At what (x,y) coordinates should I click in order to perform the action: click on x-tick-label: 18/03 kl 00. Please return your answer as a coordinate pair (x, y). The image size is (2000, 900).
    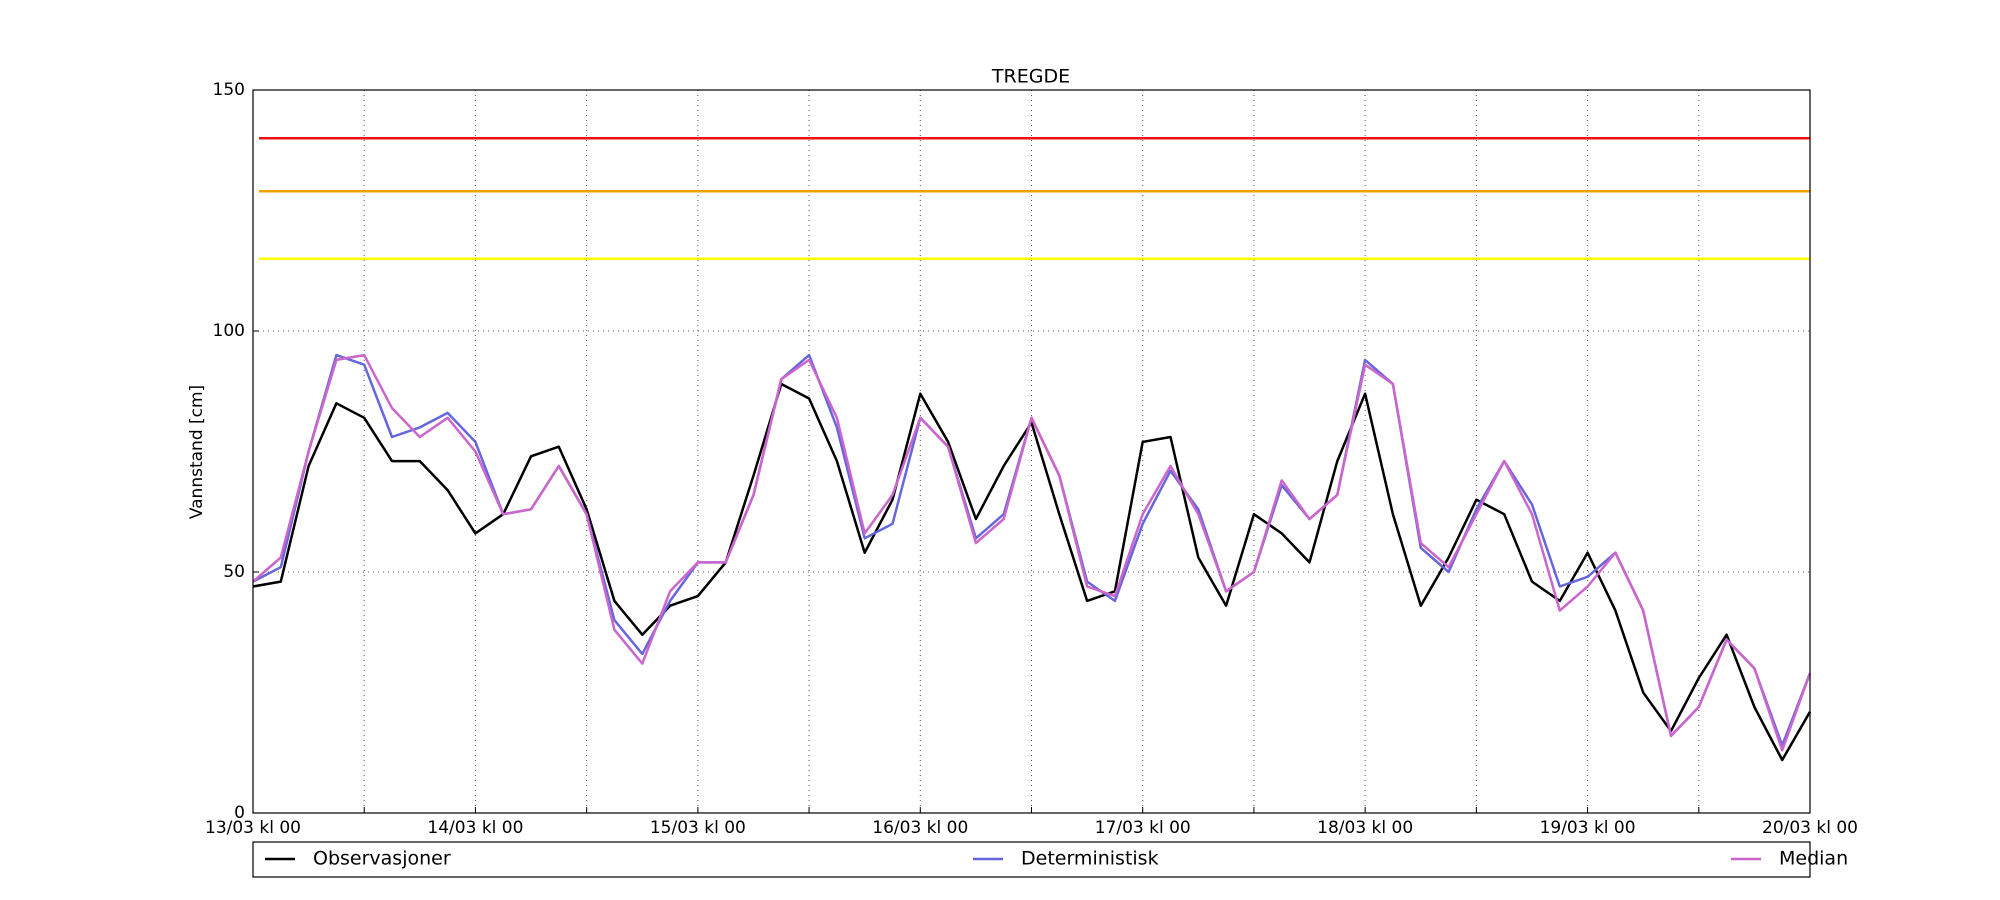
    Looking at the image, I should click on (1365, 828).